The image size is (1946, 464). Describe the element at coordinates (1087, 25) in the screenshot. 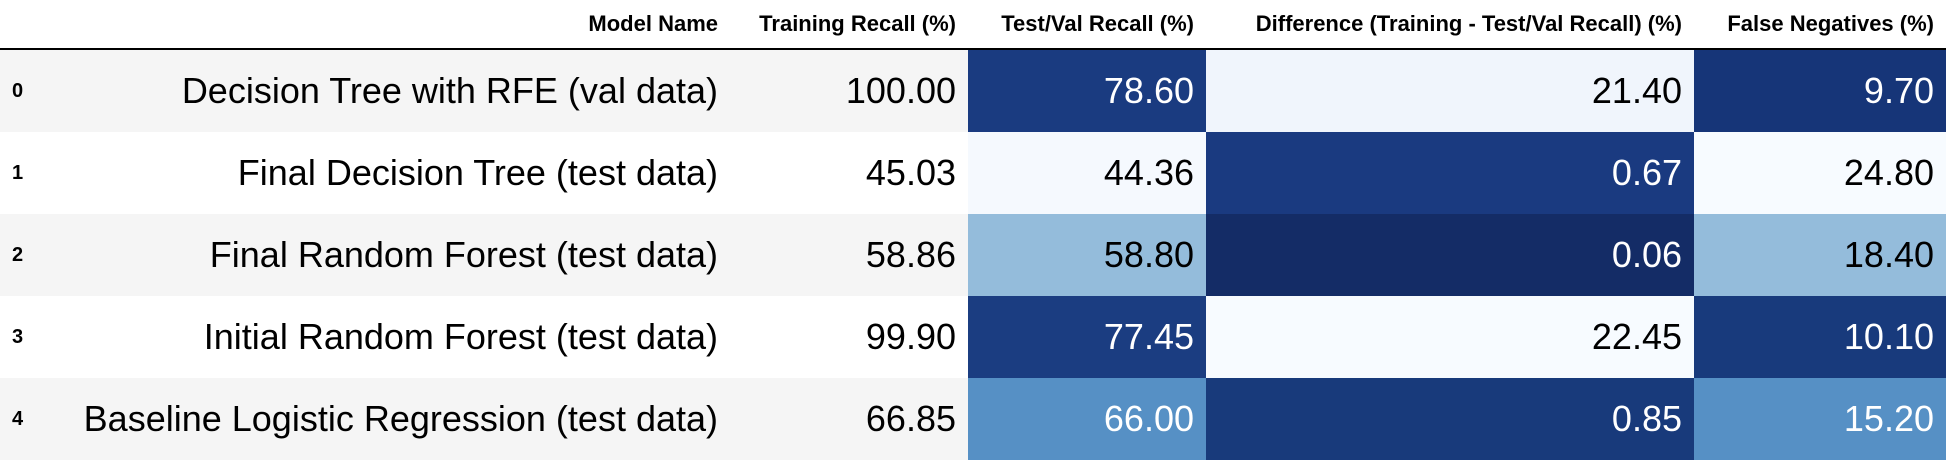

I see `header-test-val-recall: Test/Val Recall (%)` at that location.